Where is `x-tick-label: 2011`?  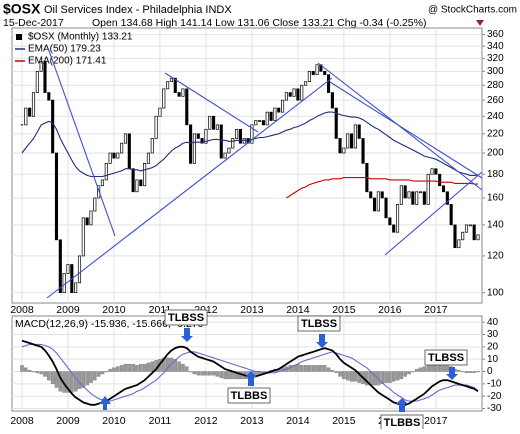 x-tick-label: 2011 is located at coordinates (160, 421).